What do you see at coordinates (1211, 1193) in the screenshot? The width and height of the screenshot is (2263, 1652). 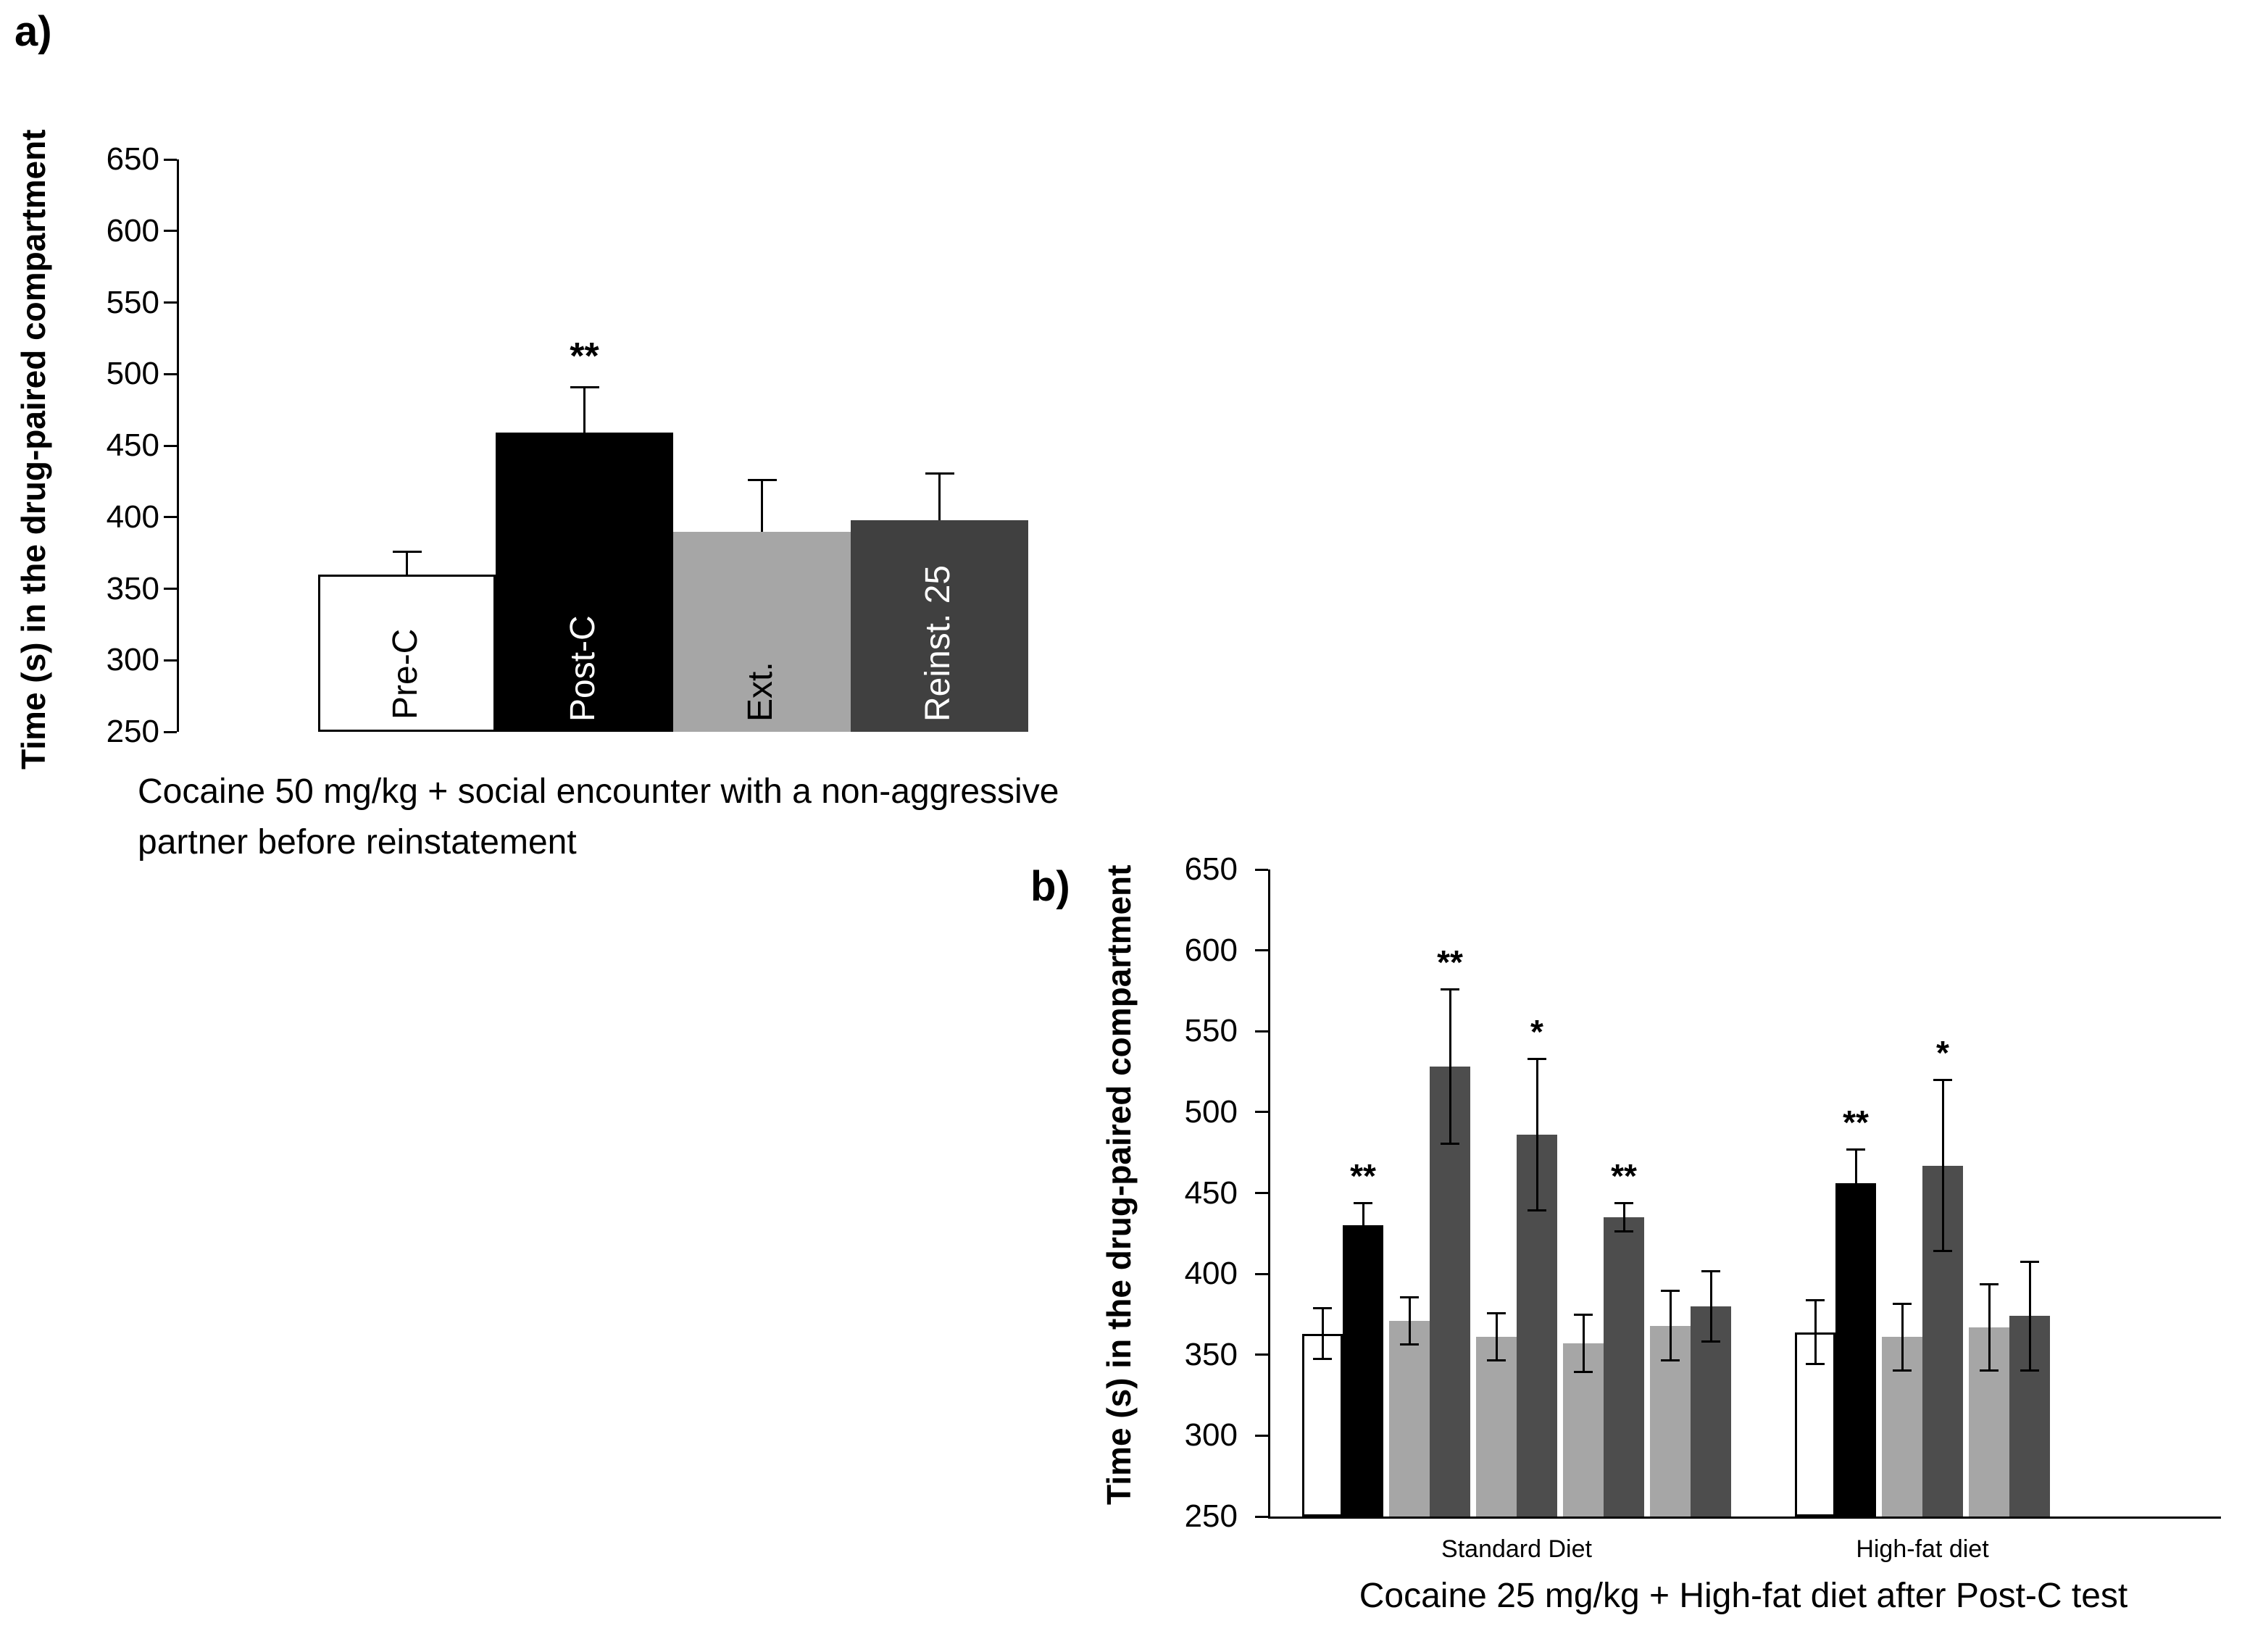 I see `y-tick-label: 450` at bounding box center [1211, 1193].